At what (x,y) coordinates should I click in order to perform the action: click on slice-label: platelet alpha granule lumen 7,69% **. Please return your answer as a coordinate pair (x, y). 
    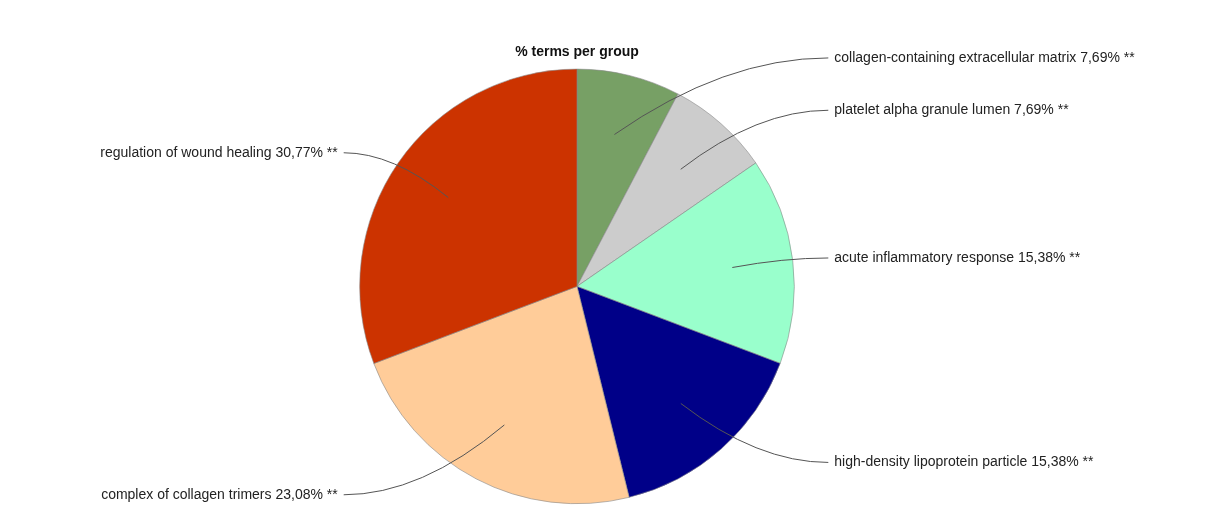
    Looking at the image, I should click on (952, 109).